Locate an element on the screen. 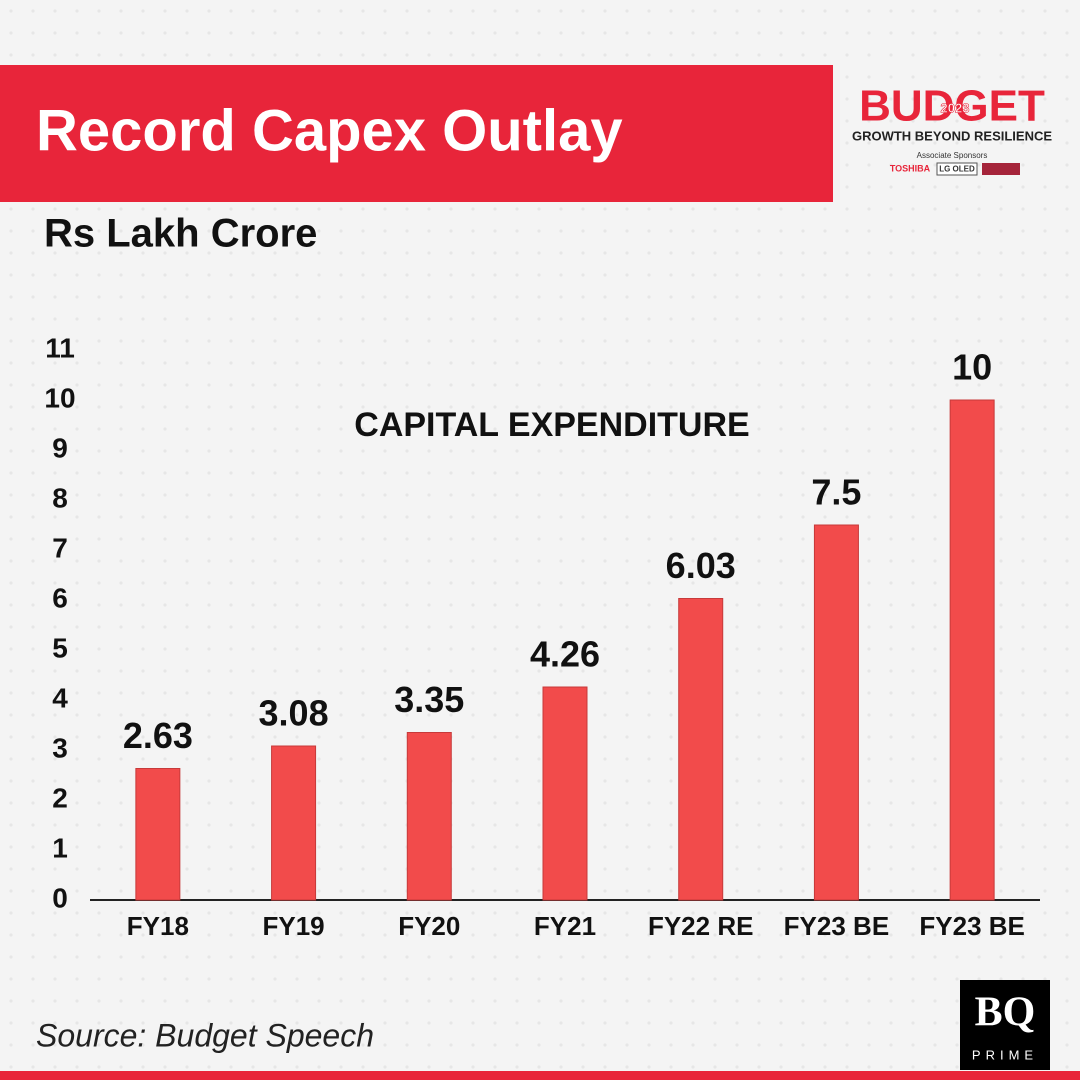 The image size is (1080, 1080). publisher-name: PRIME is located at coordinates (1005, 1054).